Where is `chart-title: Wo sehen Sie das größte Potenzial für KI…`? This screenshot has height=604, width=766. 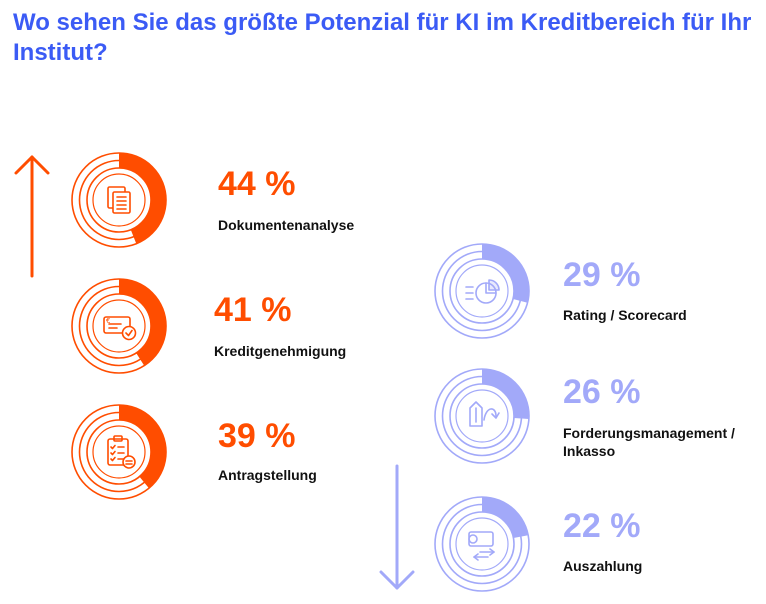 chart-title: Wo sehen Sie das größte Potenzial für KI… is located at coordinates (382, 37).